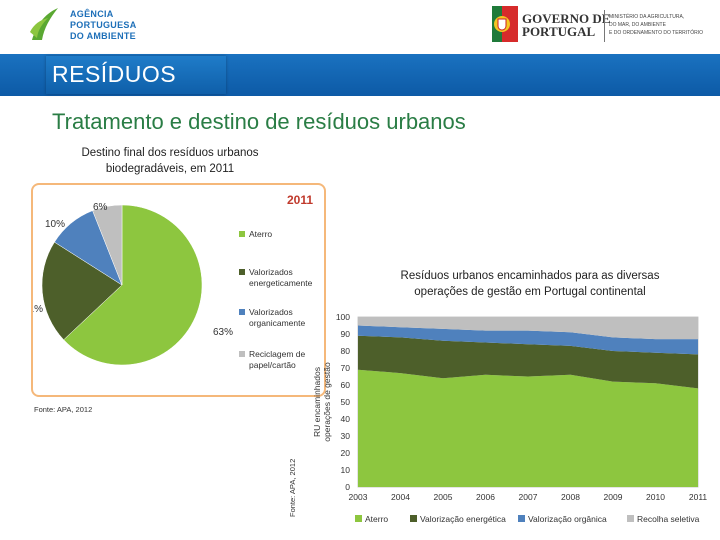 The height and width of the screenshot is (540, 720). Describe the element at coordinates (63, 409) in the screenshot. I see `pie-source: Fonte: APA, 2012` at that location.